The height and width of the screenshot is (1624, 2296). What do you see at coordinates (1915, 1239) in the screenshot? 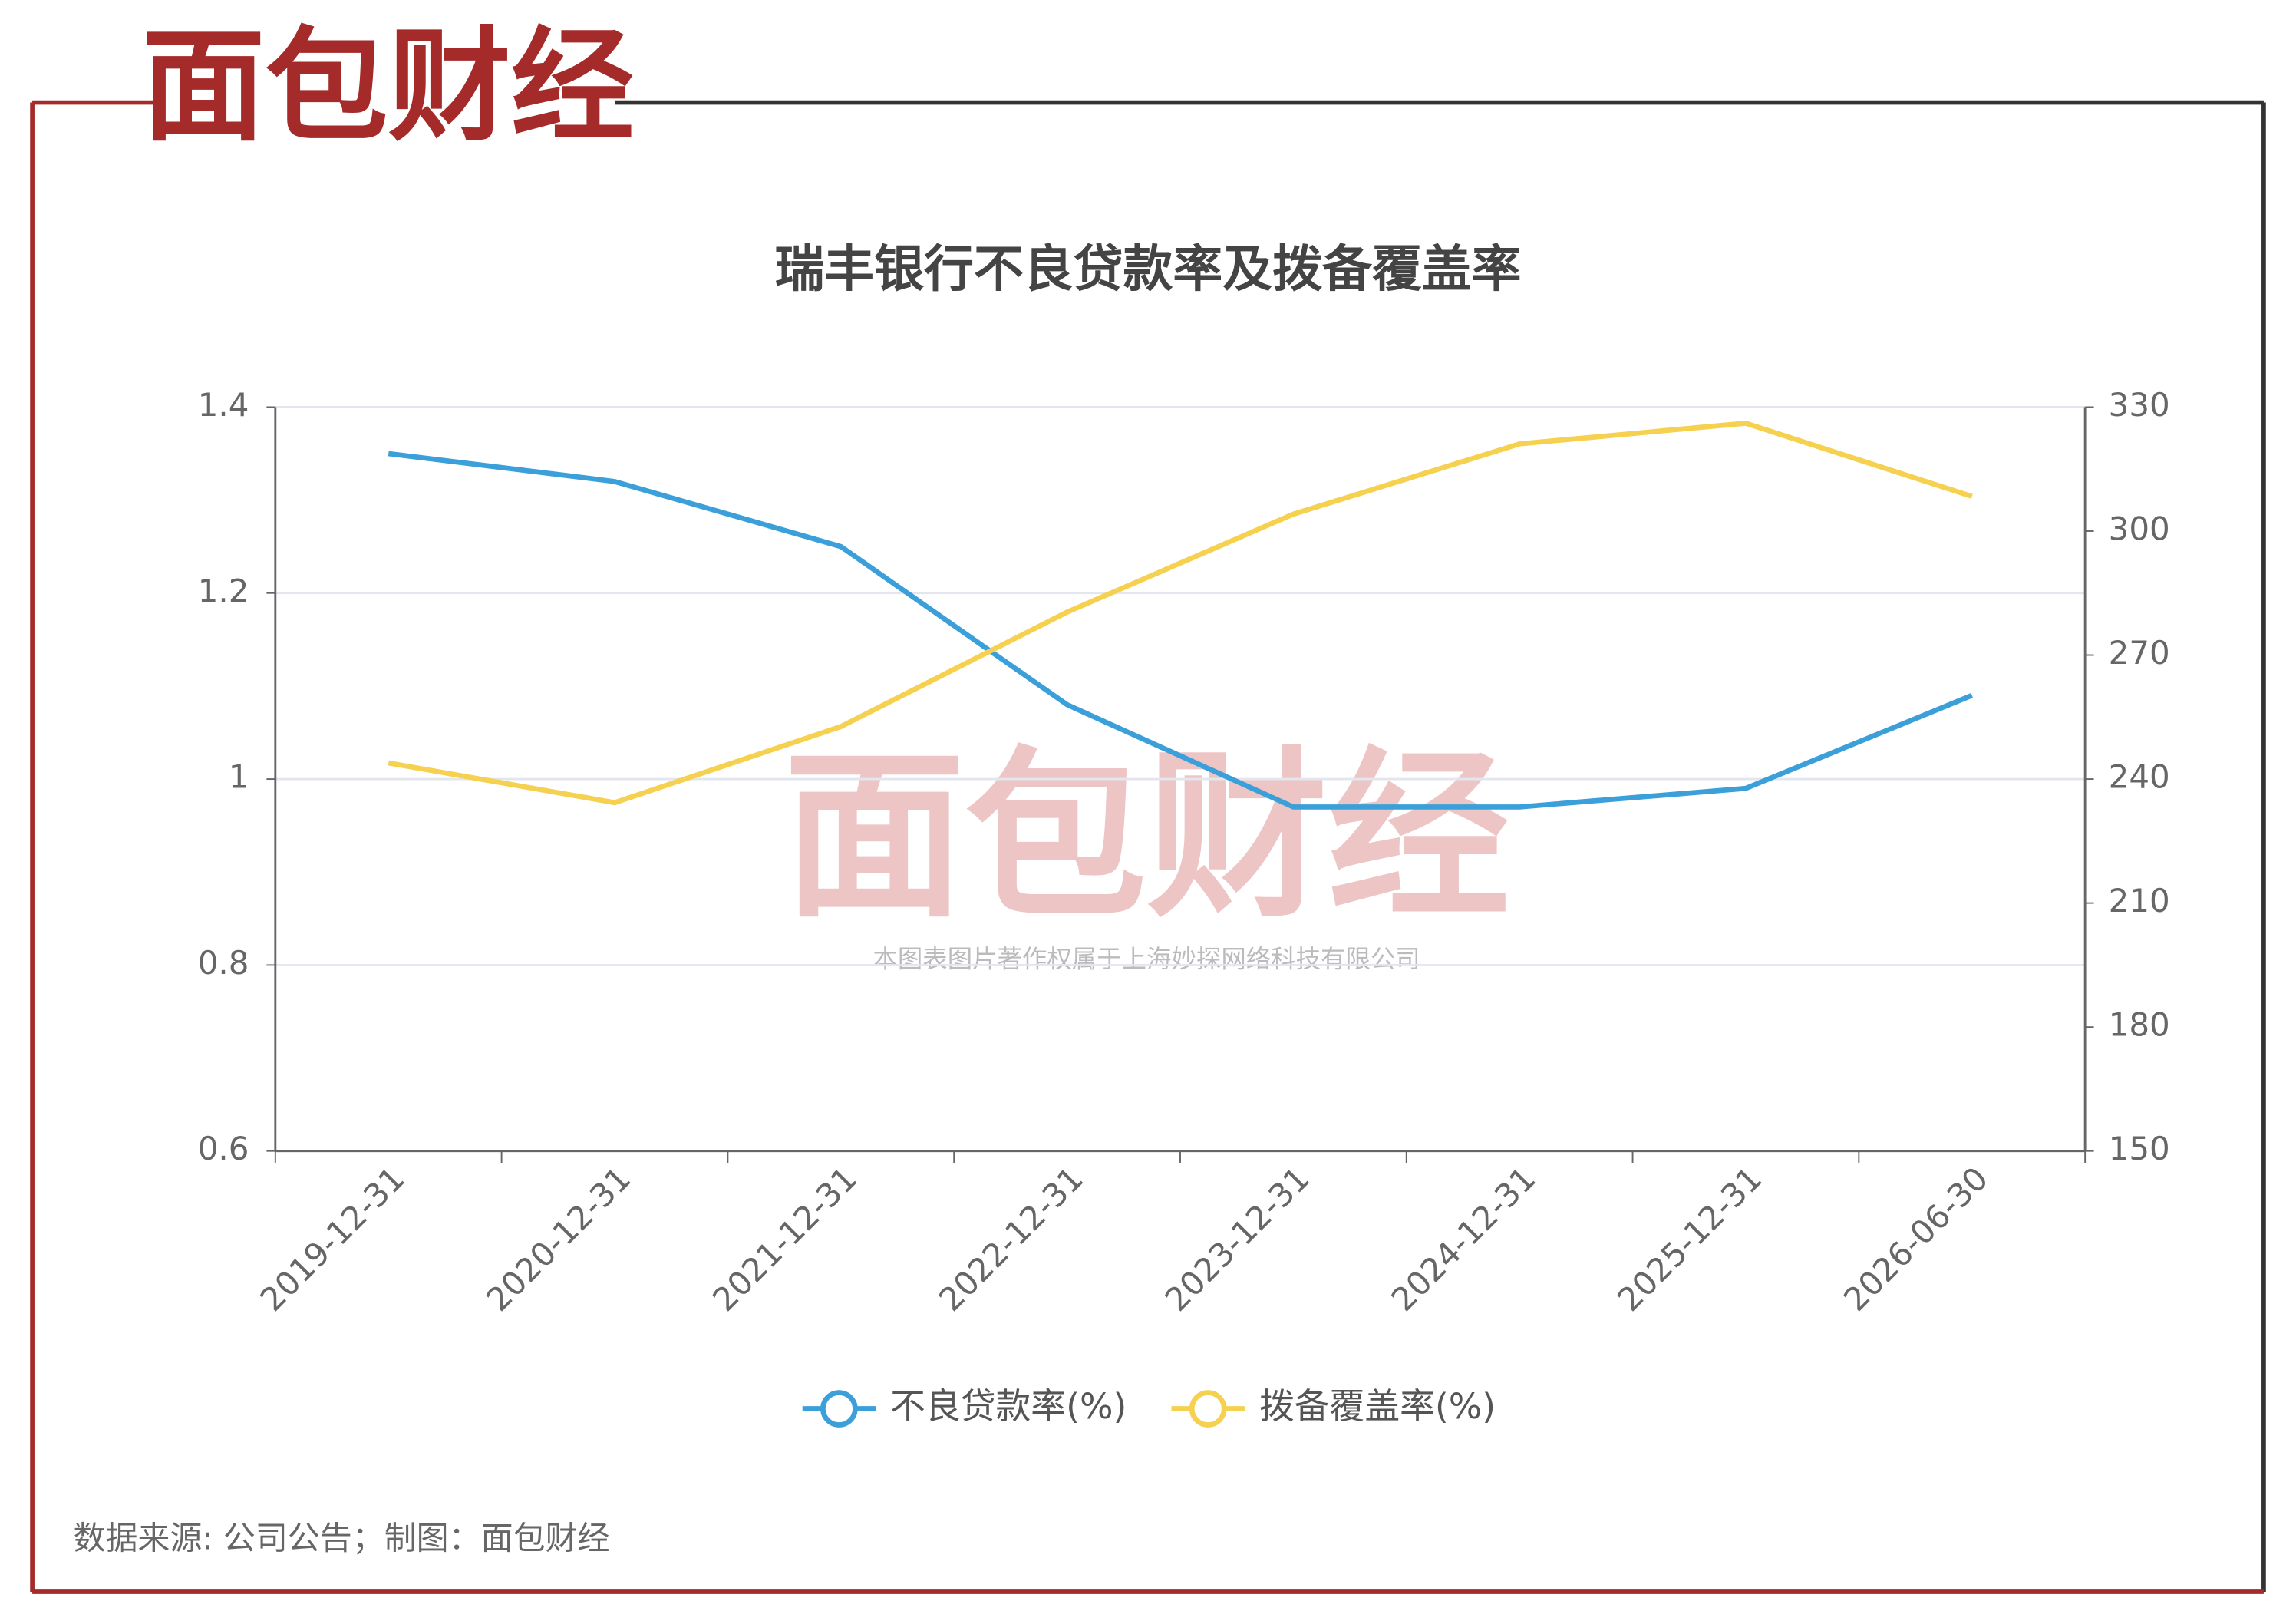
I see `x-tick-label: 2026-06-30` at bounding box center [1915, 1239].